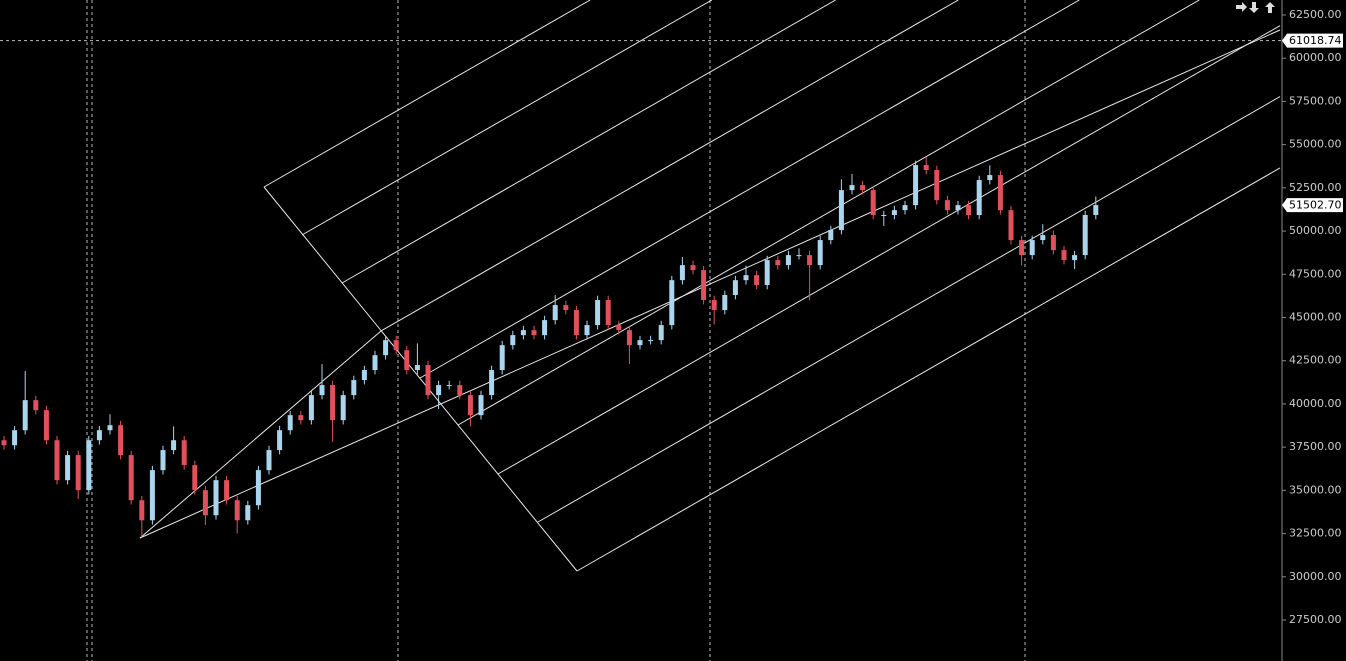 This screenshot has width=1346, height=661. I want to click on fan-base, so click(420, 379).